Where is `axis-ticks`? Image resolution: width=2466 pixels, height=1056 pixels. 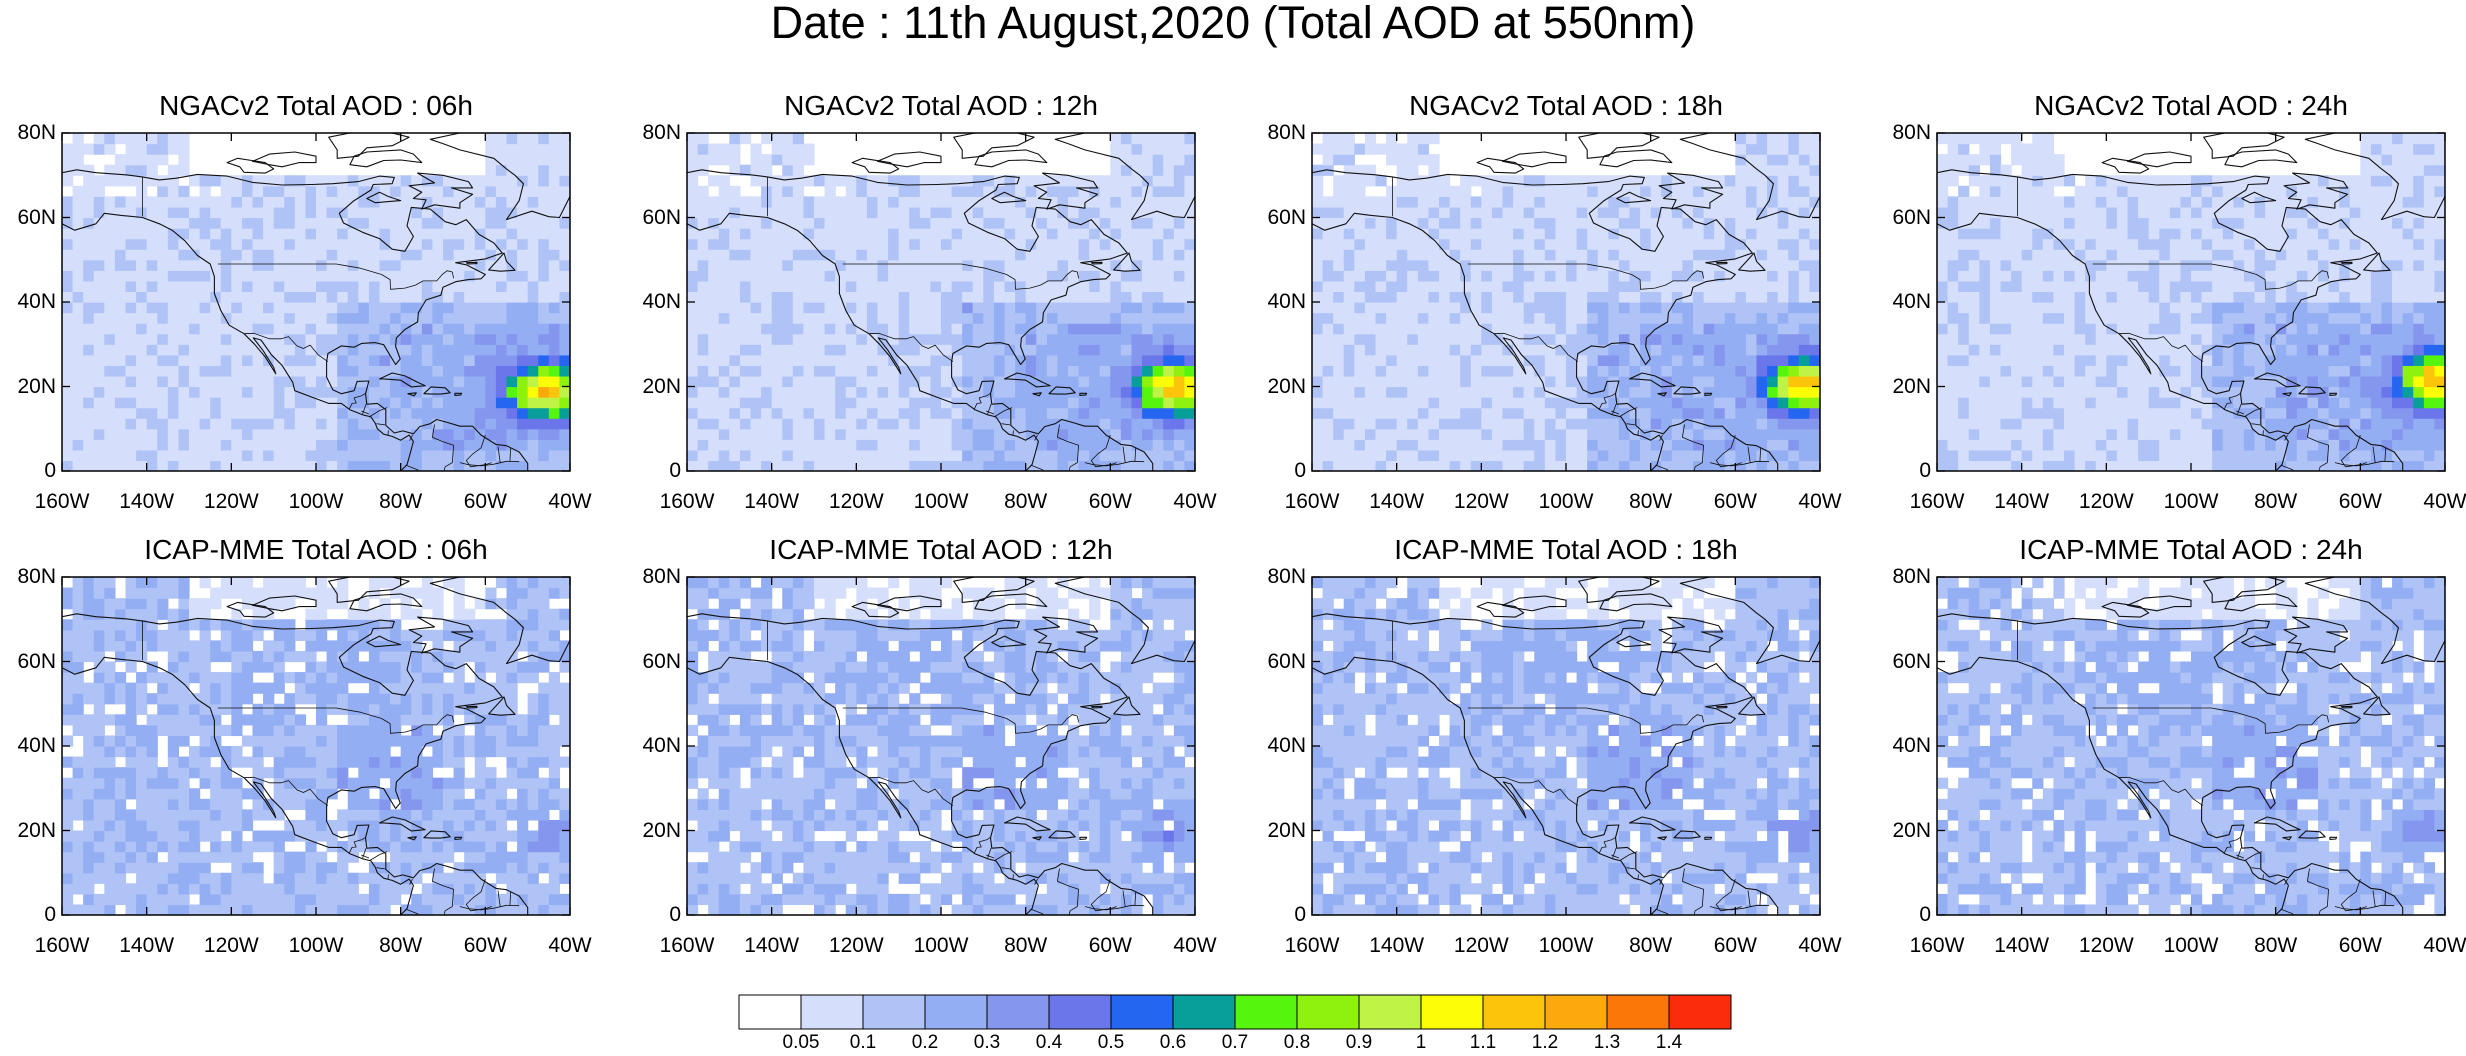
axis-ticks is located at coordinates (941, 302).